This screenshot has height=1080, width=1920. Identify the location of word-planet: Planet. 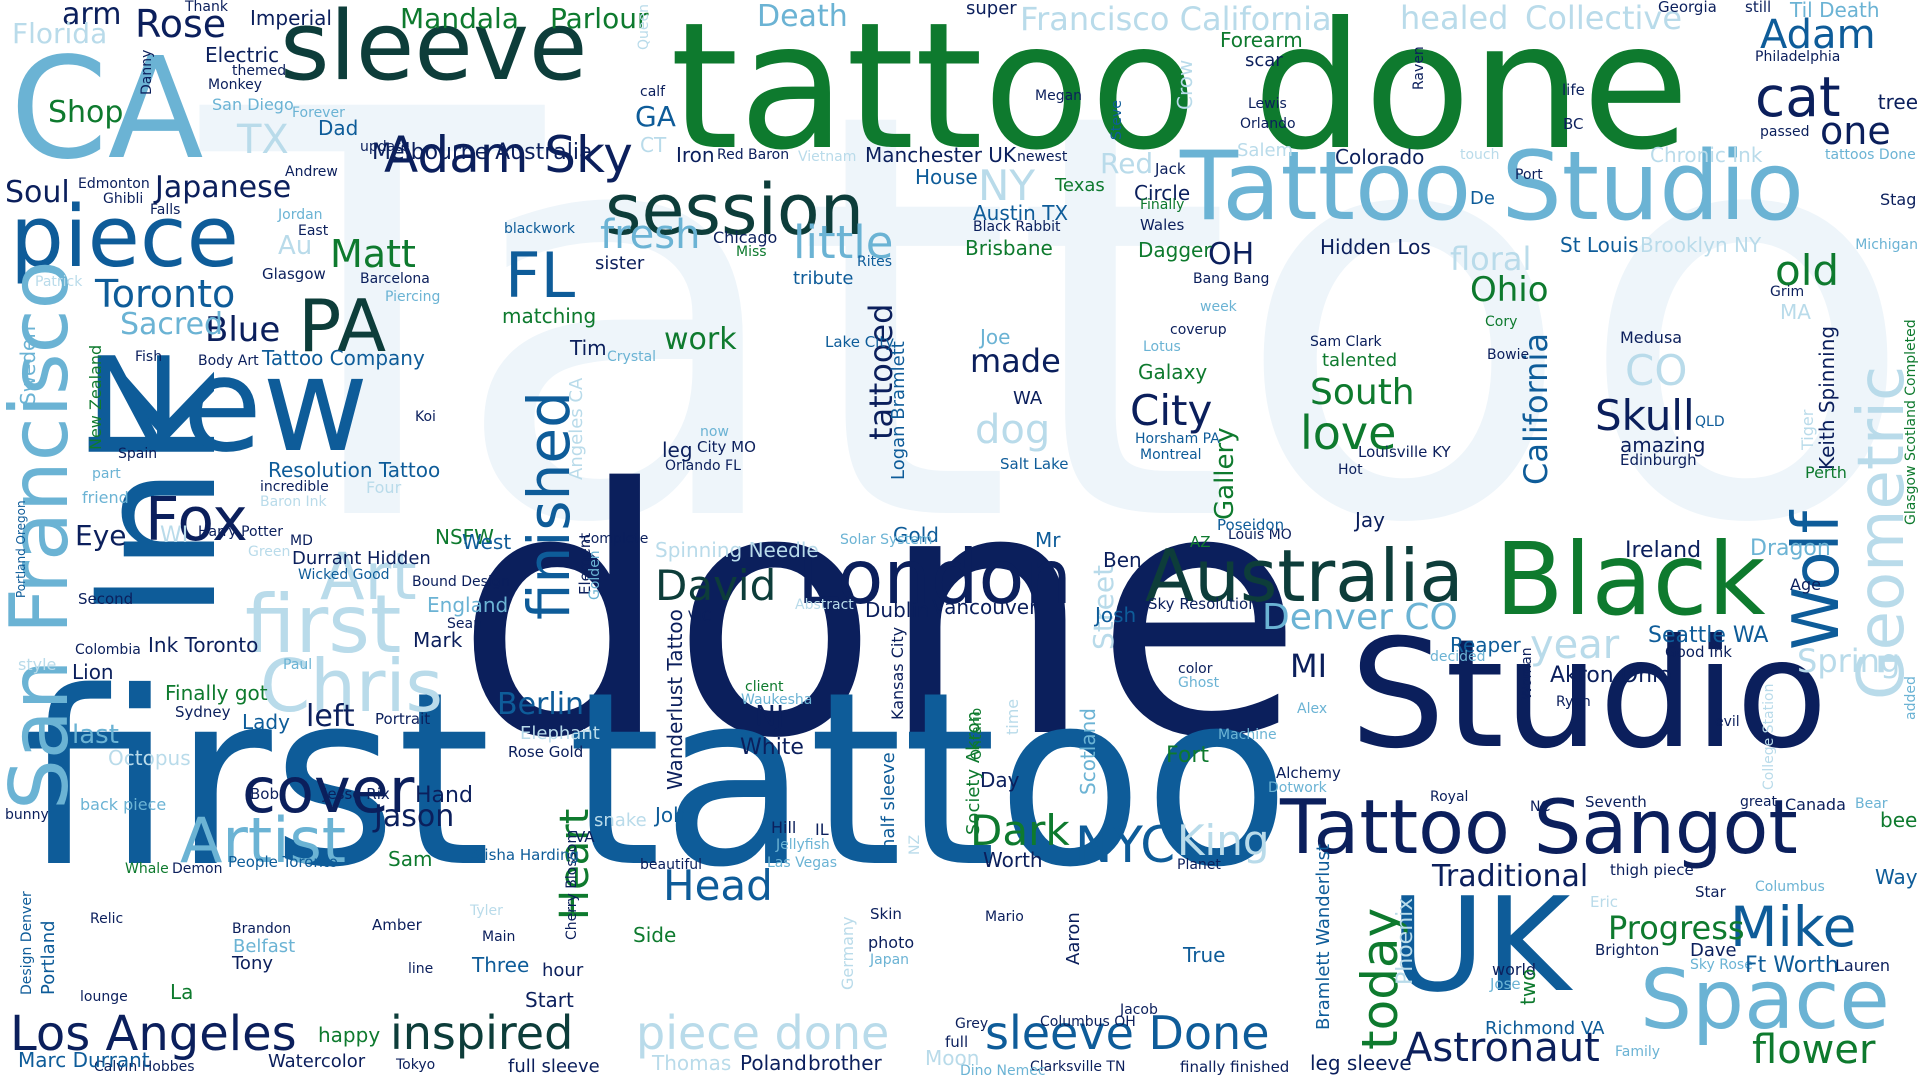
(1199, 865).